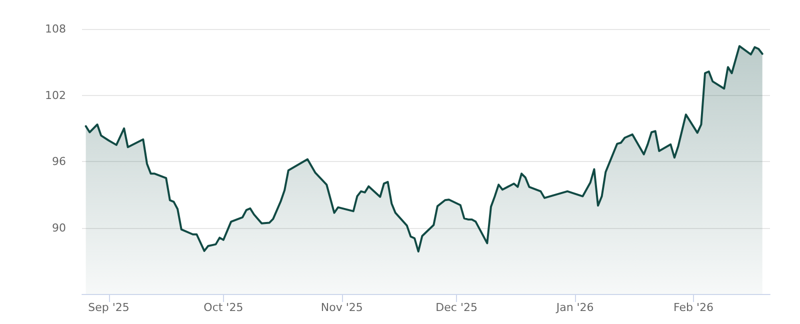  What do you see at coordinates (55, 95) in the screenshot?
I see `y-tick-label: 102` at bounding box center [55, 95].